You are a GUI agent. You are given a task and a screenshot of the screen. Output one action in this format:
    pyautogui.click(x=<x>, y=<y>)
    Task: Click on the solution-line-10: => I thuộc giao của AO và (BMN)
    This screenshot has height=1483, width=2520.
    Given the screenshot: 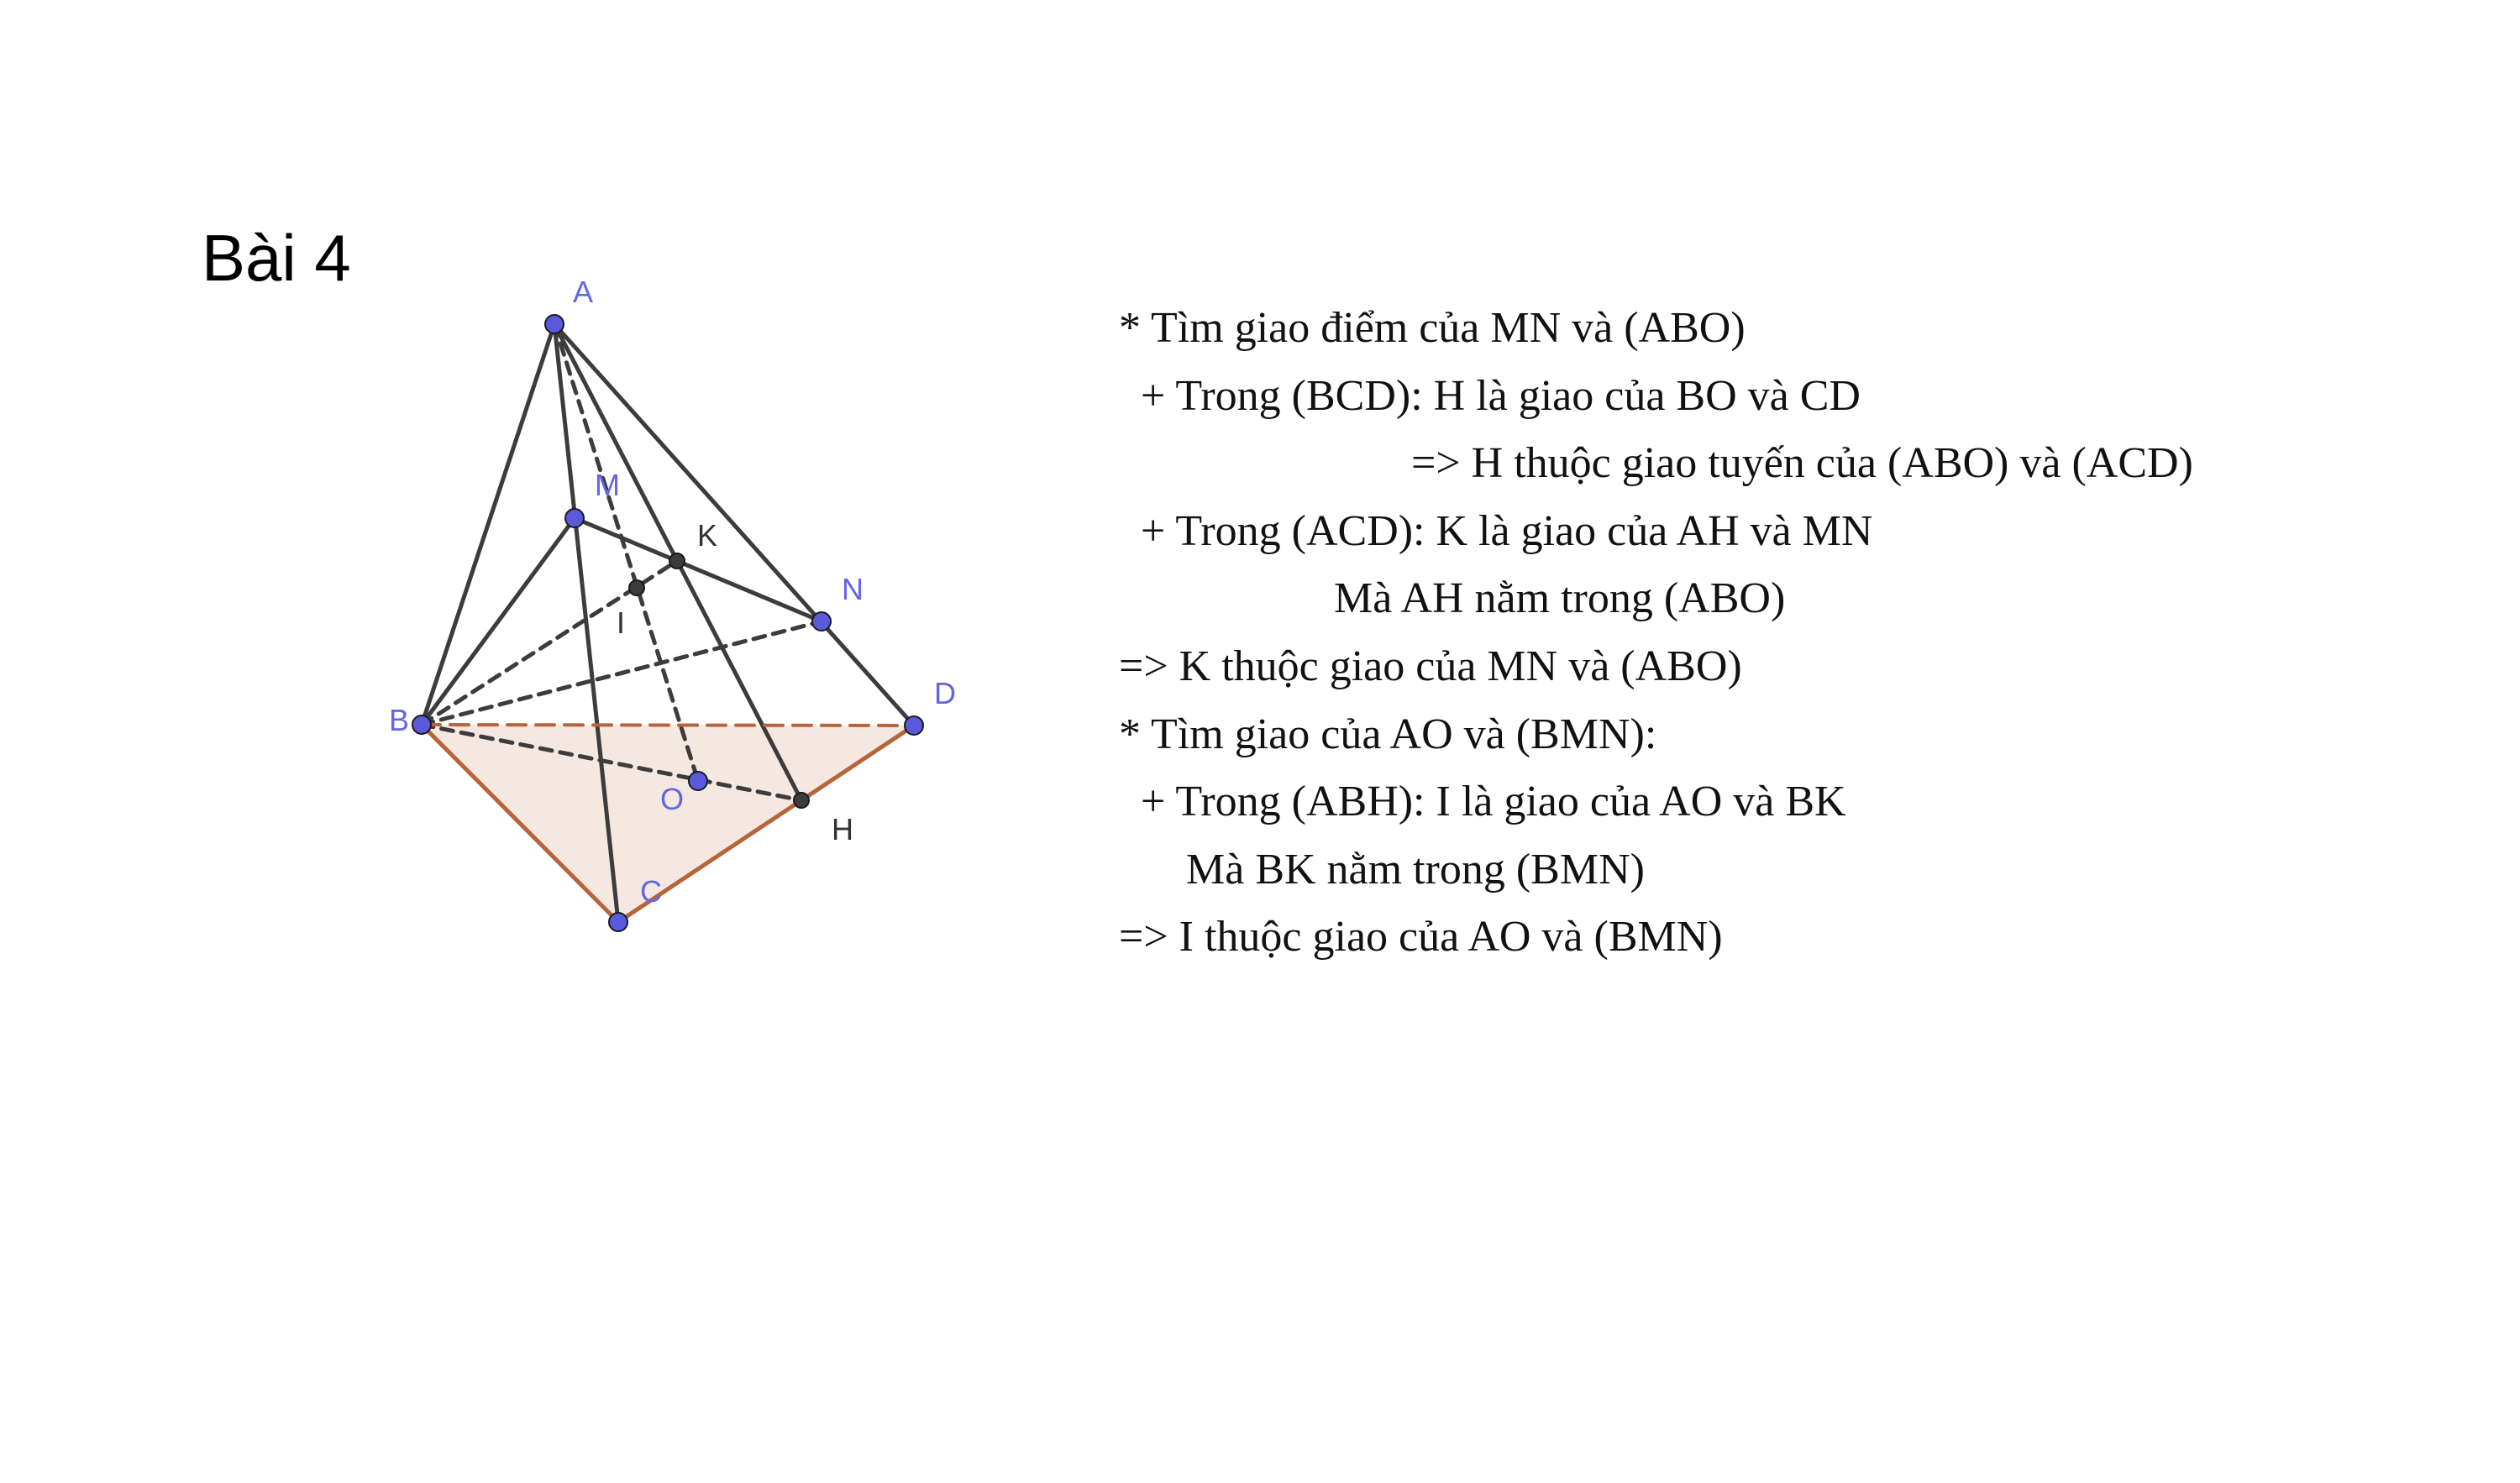 What is the action you would take?
    pyautogui.click(x=1421, y=937)
    